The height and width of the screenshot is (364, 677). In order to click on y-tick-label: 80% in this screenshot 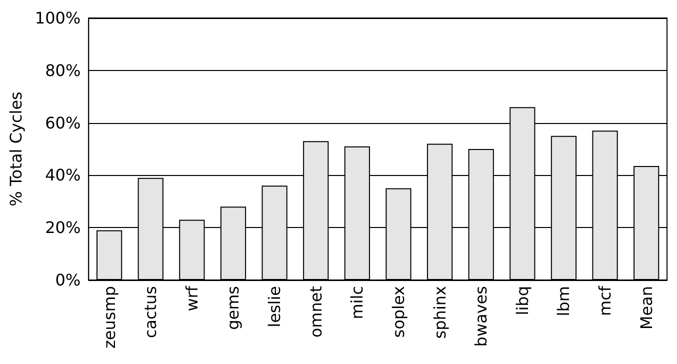, I will do `click(63, 70)`.